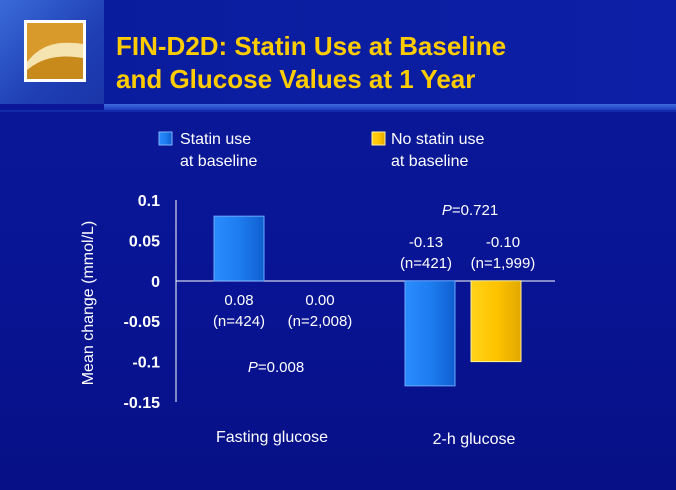 This screenshot has height=490, width=676. I want to click on title-rule-shadow, so click(338, 111).